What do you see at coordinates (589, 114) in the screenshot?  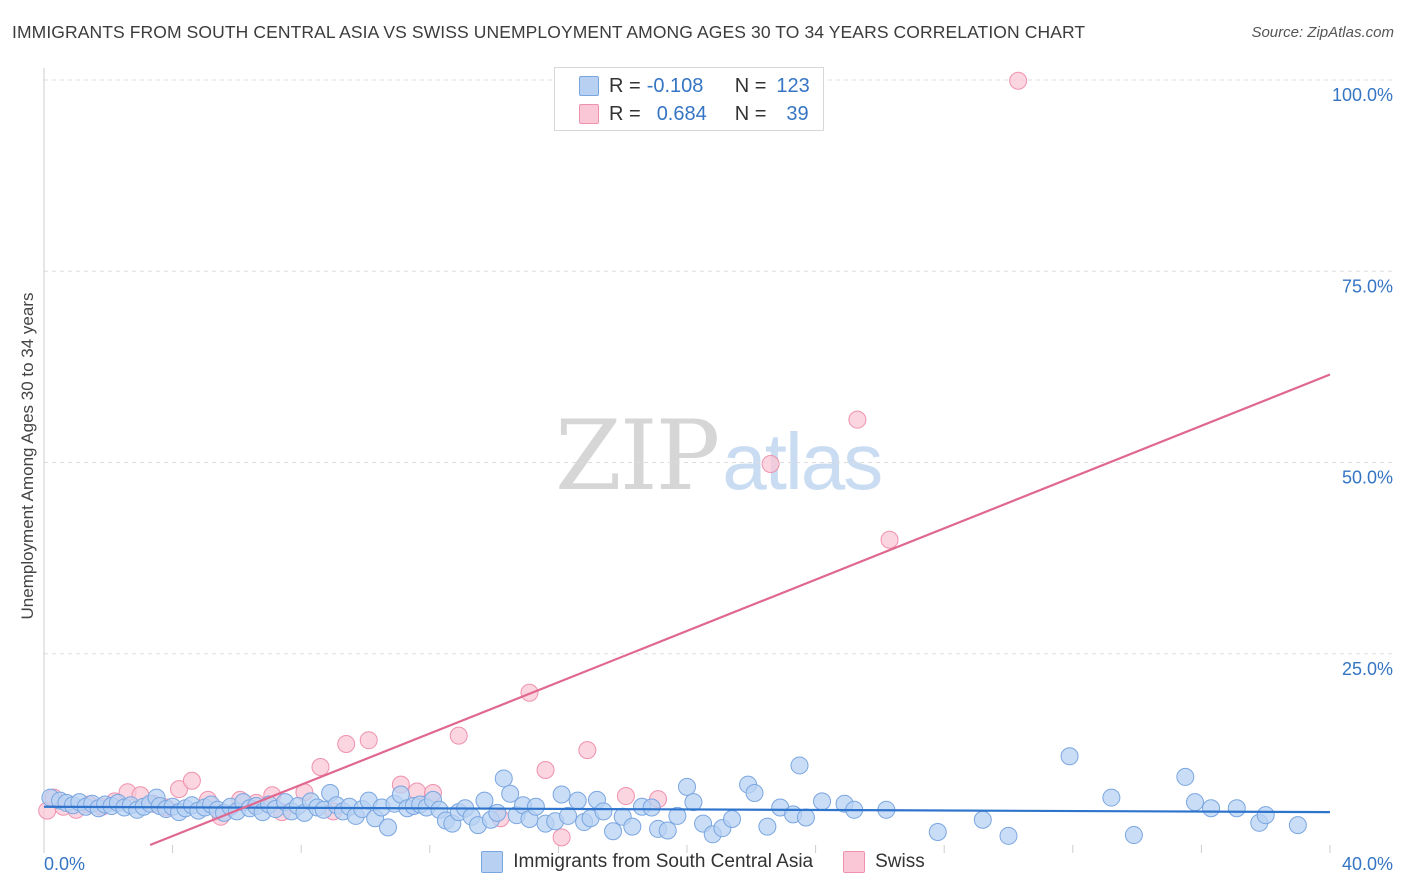 I see `pink-swatch` at bounding box center [589, 114].